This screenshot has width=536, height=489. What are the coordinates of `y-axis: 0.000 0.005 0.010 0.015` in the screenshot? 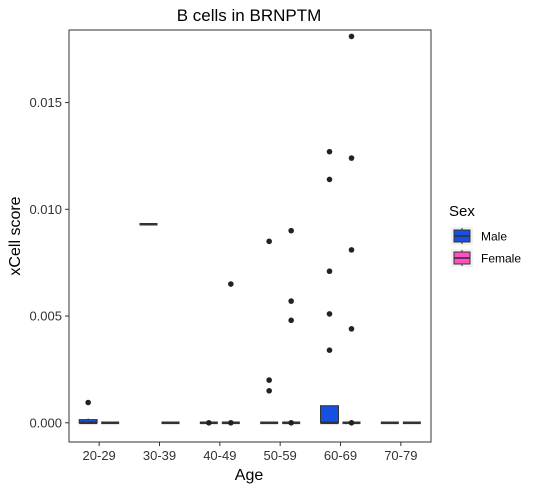 It's located at (49, 262).